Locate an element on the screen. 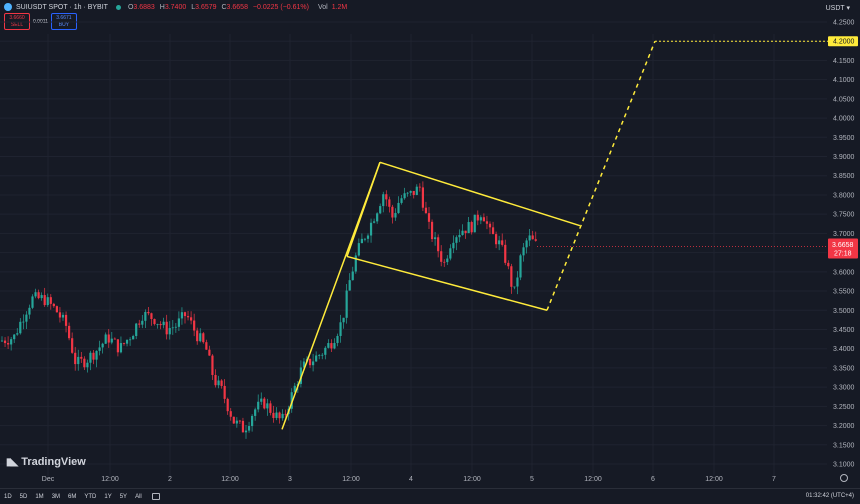 Image resolution: width=860 pixels, height=504 pixels. range-3m: 3M is located at coordinates (56, 496).